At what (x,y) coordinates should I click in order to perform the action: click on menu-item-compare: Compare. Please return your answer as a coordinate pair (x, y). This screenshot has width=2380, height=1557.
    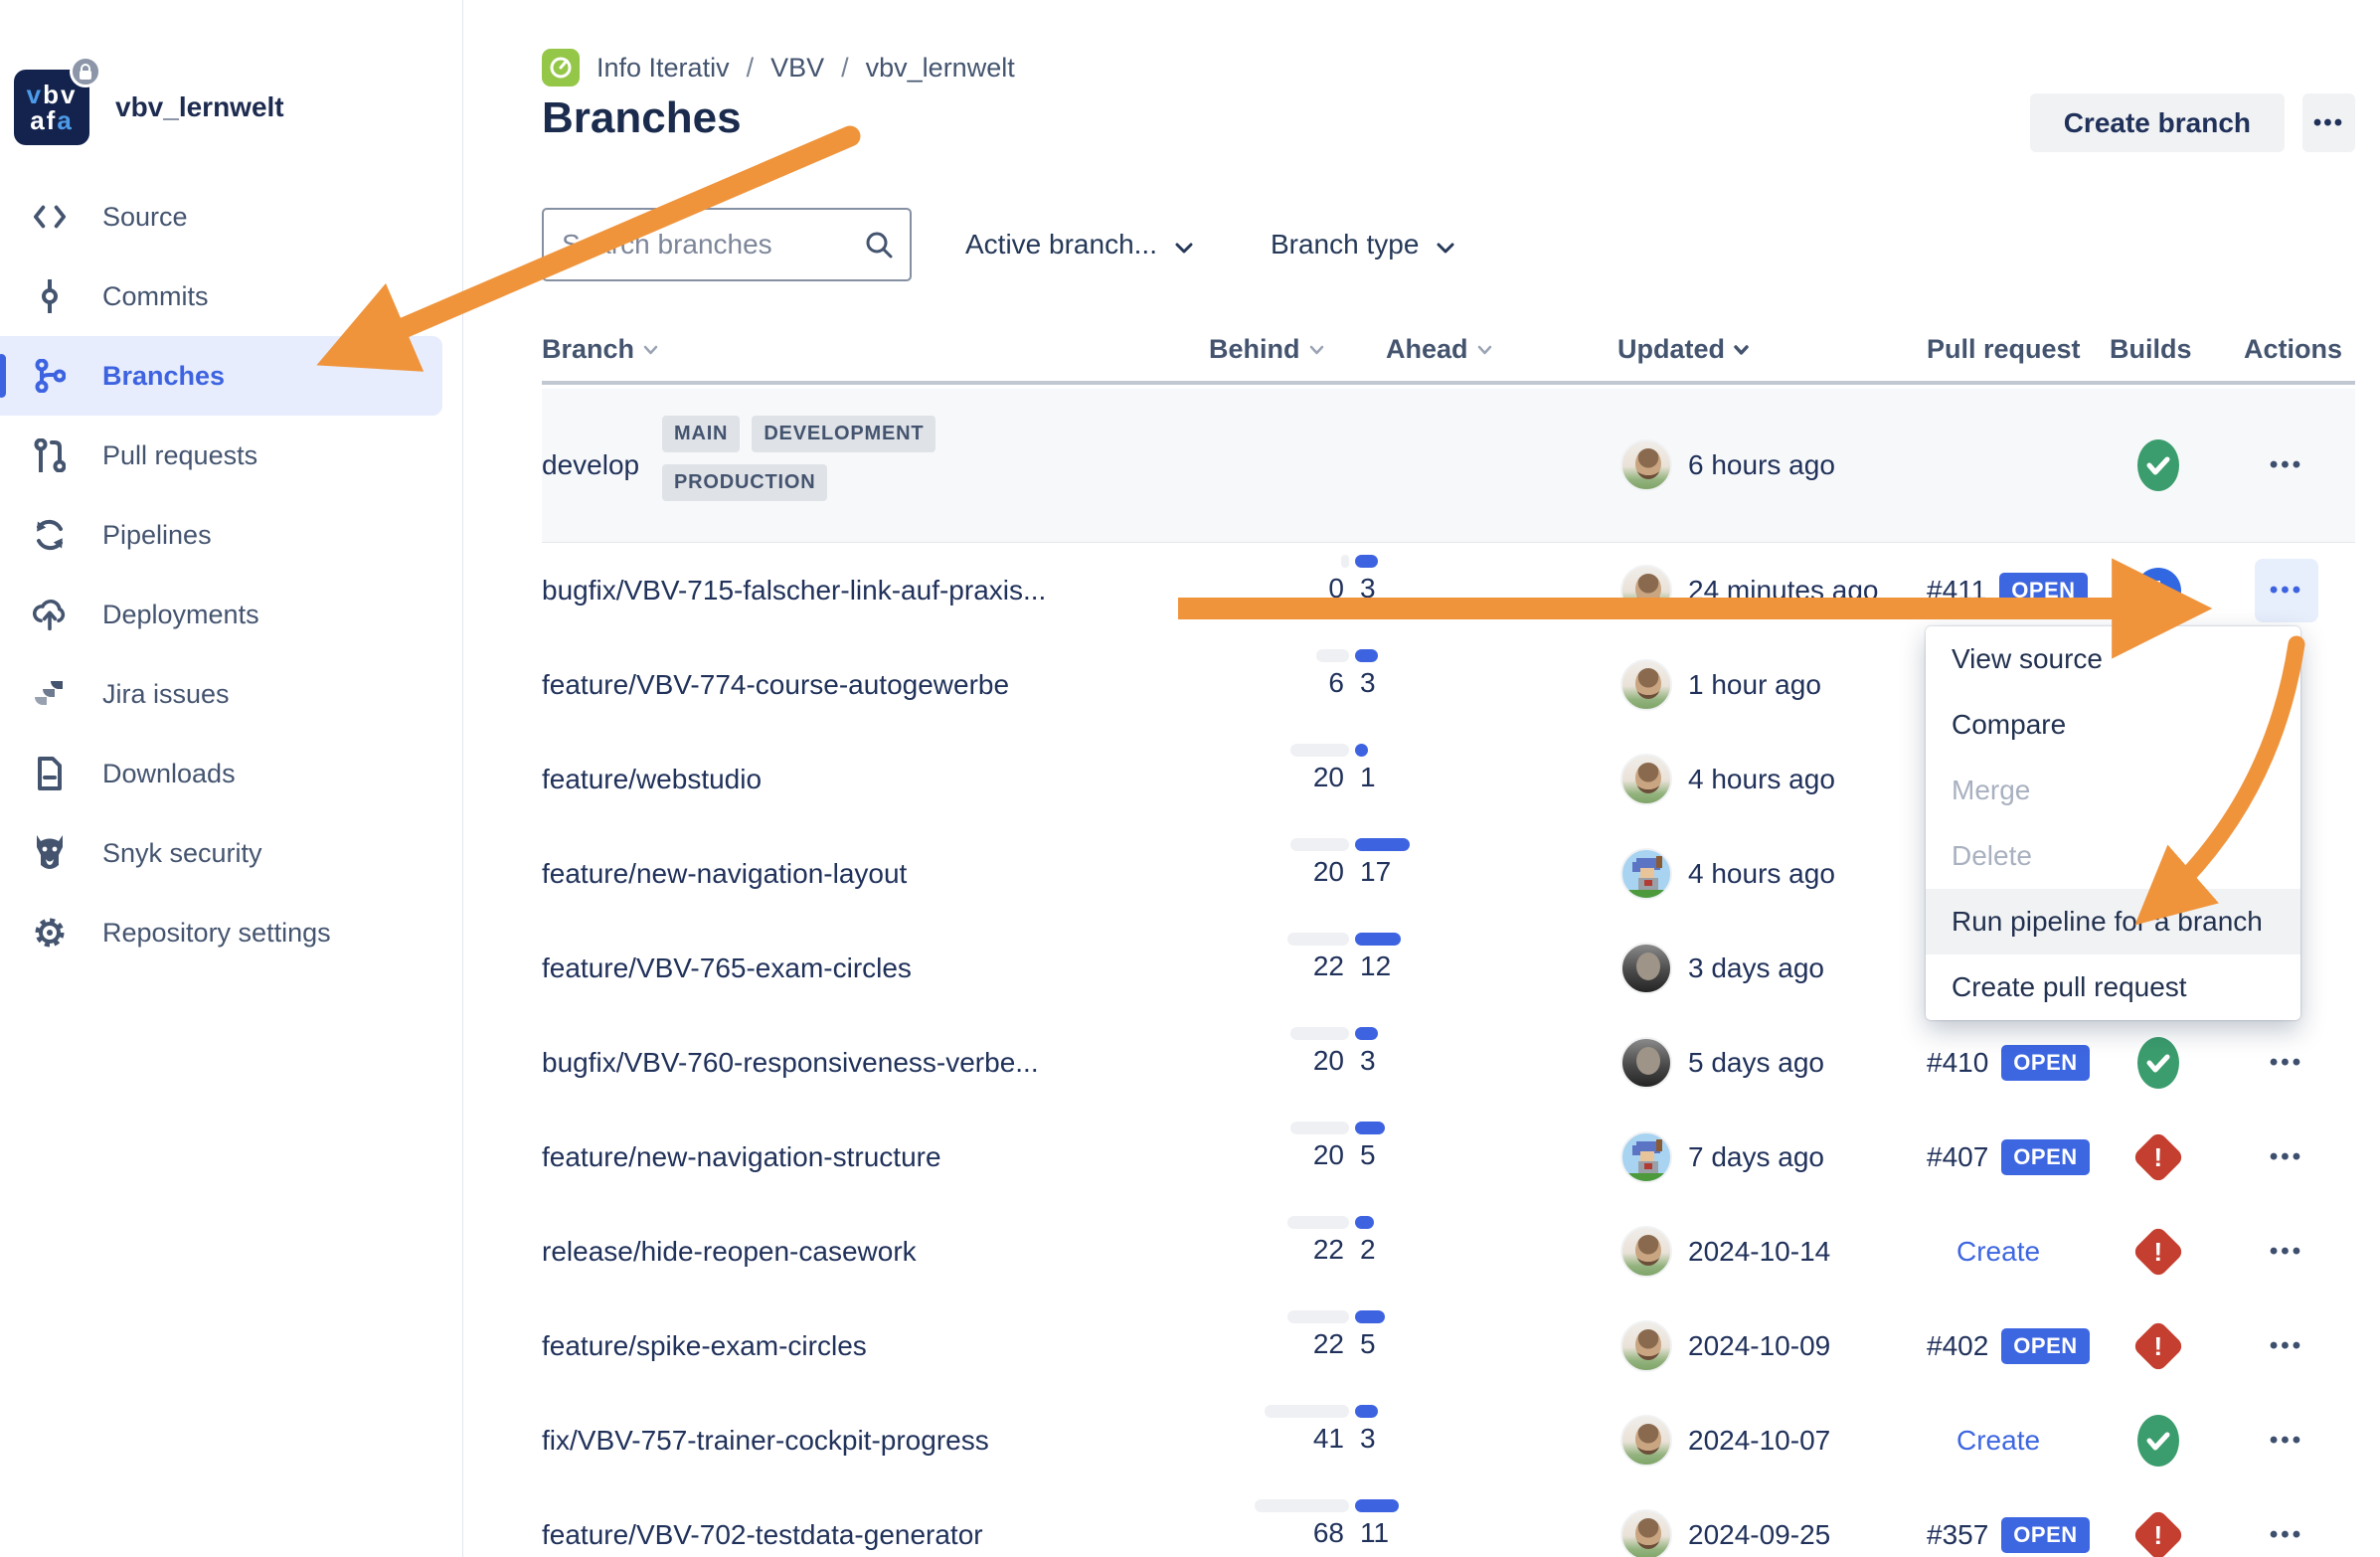
    Looking at the image, I should click on (2009, 724).